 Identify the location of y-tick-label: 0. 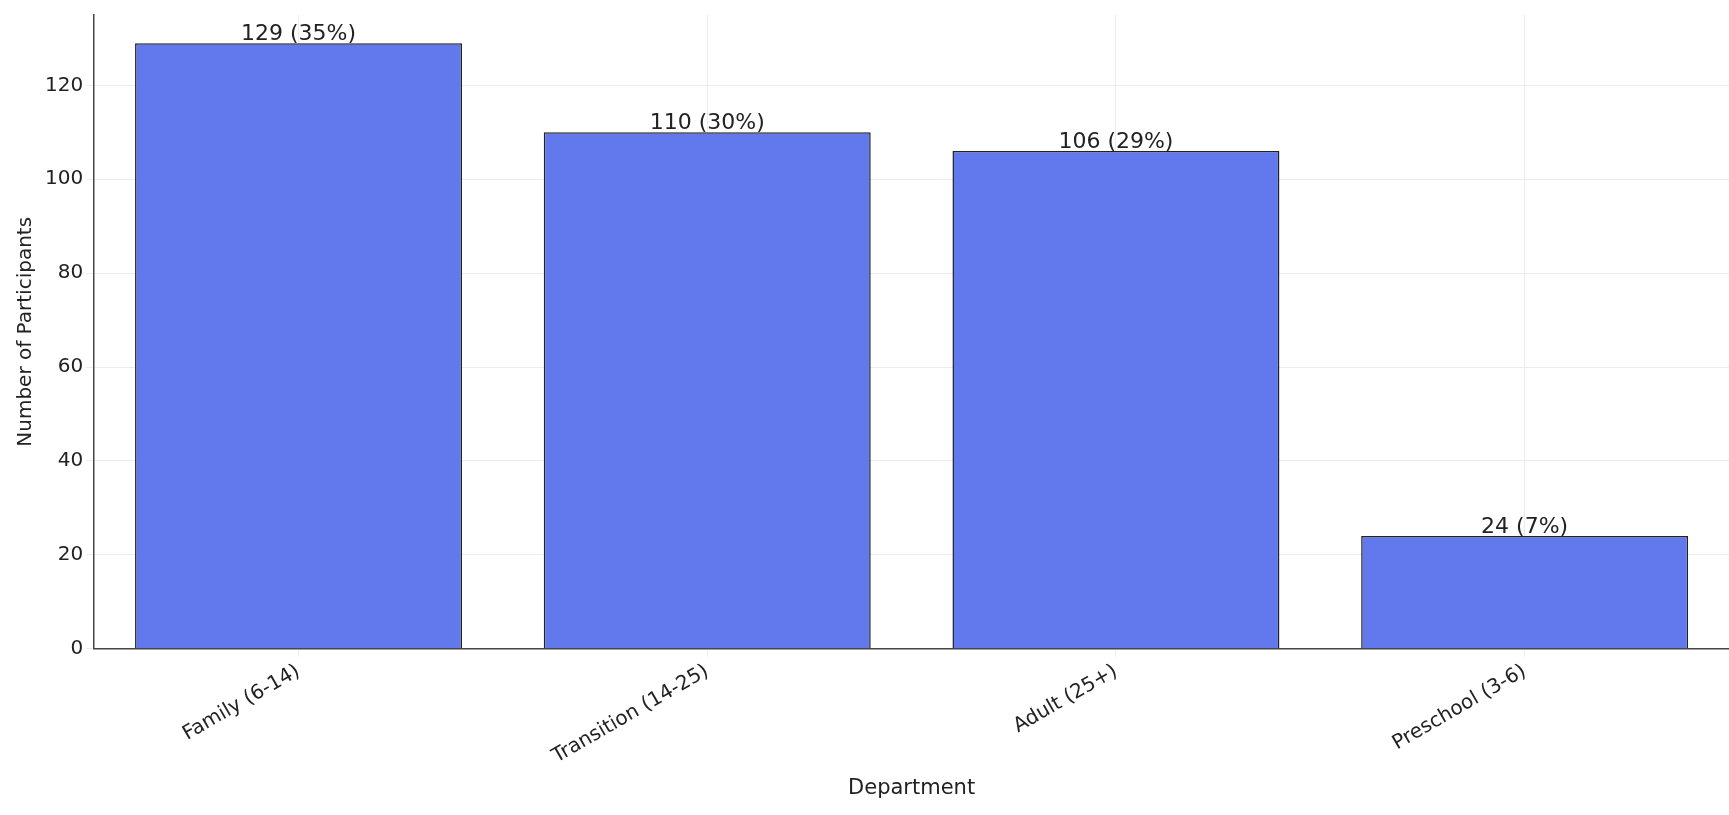
(77, 646).